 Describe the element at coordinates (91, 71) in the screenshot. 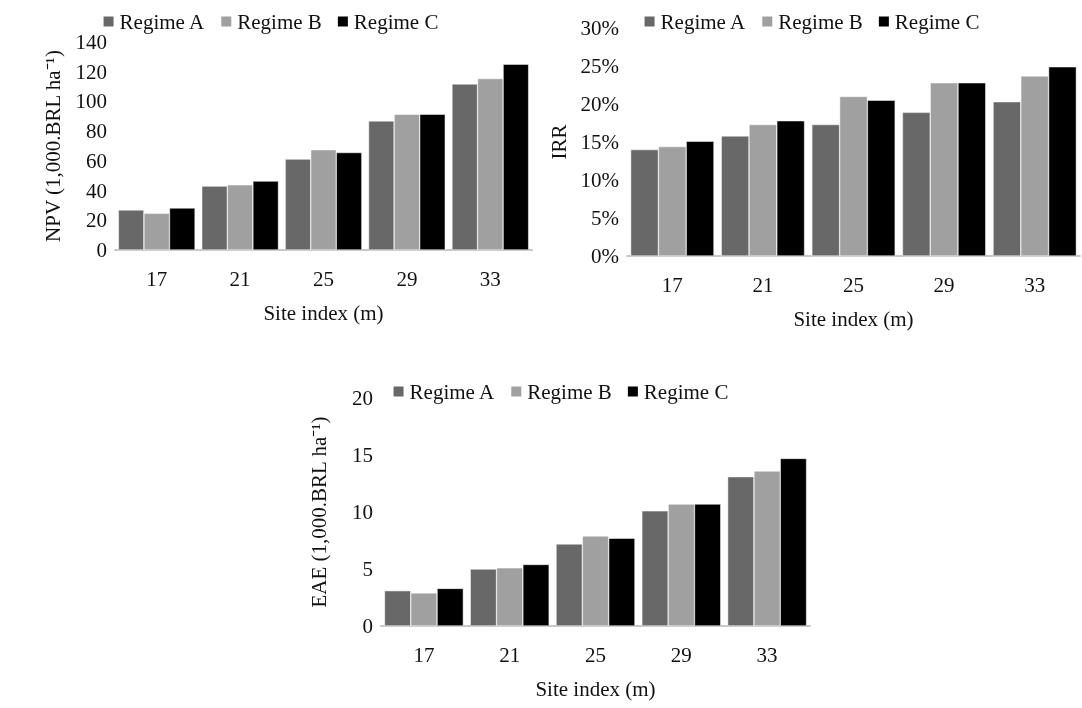

I see `y-tick-label: 120` at that location.